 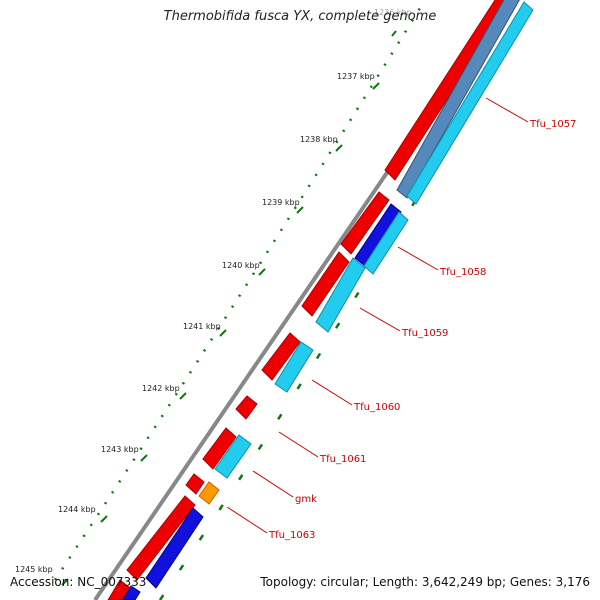 I want to click on scale-label: 1240 kbp, so click(x=241, y=265).